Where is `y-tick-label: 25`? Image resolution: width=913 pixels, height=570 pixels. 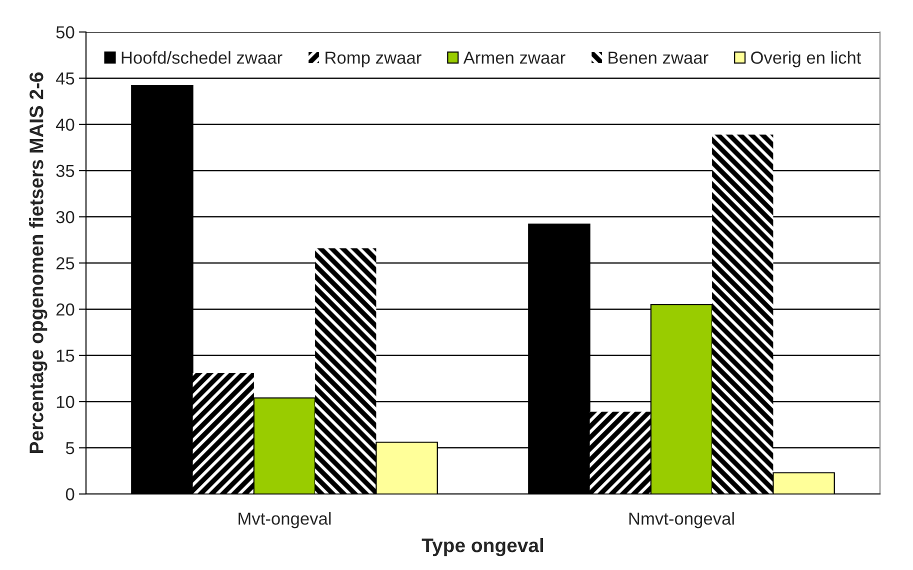
y-tick-label: 25 is located at coordinates (65, 263).